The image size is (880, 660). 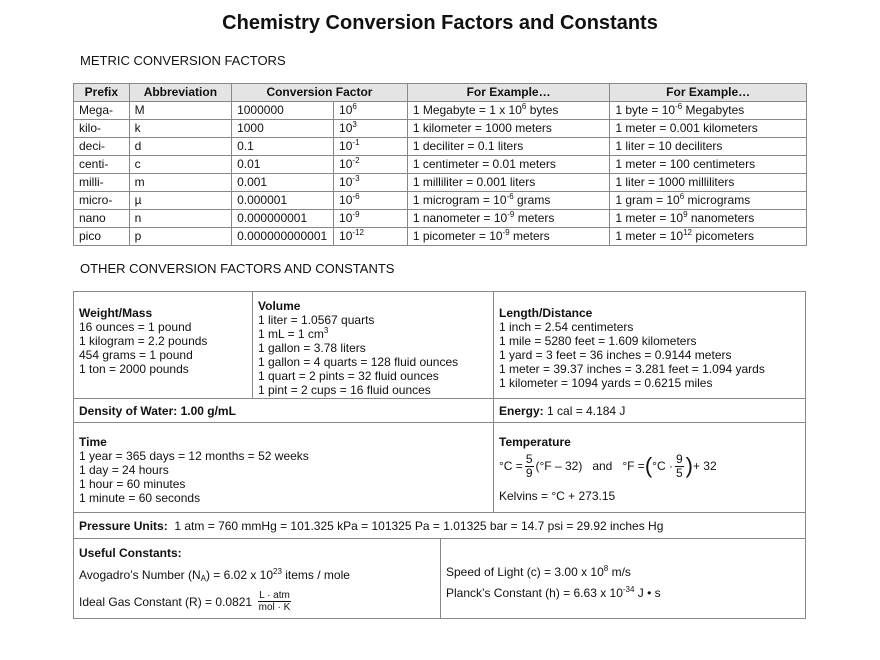 I want to click on text: + 32, so click(x=704, y=466).